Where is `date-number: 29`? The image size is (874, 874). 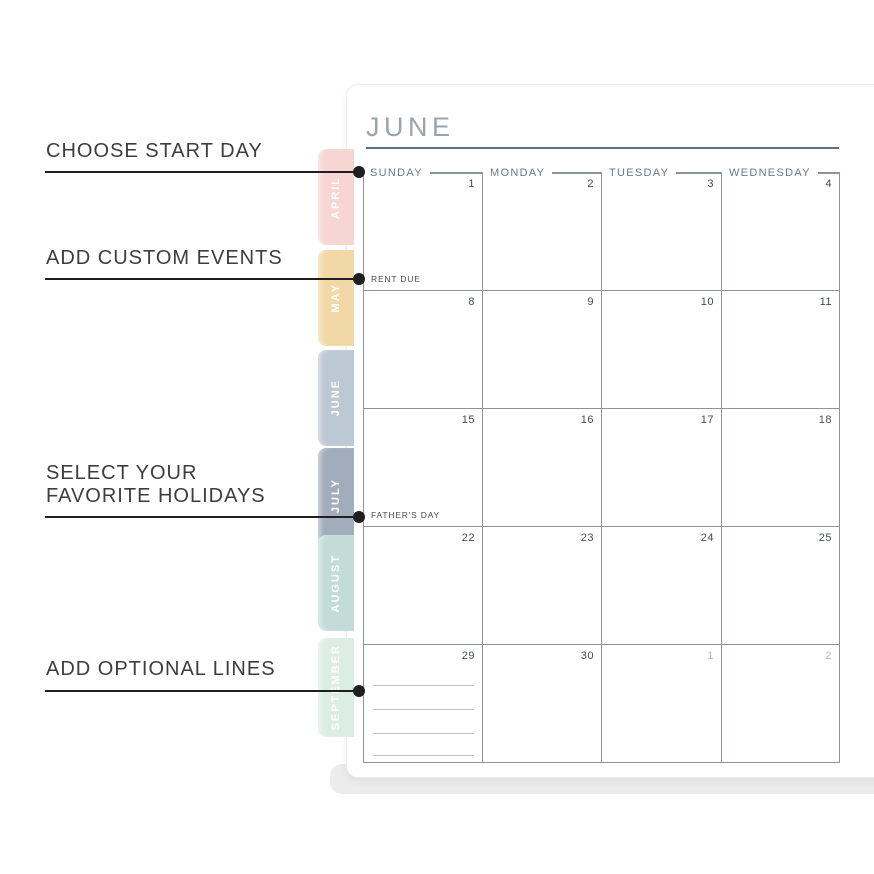 date-number: 29 is located at coordinates (468, 656).